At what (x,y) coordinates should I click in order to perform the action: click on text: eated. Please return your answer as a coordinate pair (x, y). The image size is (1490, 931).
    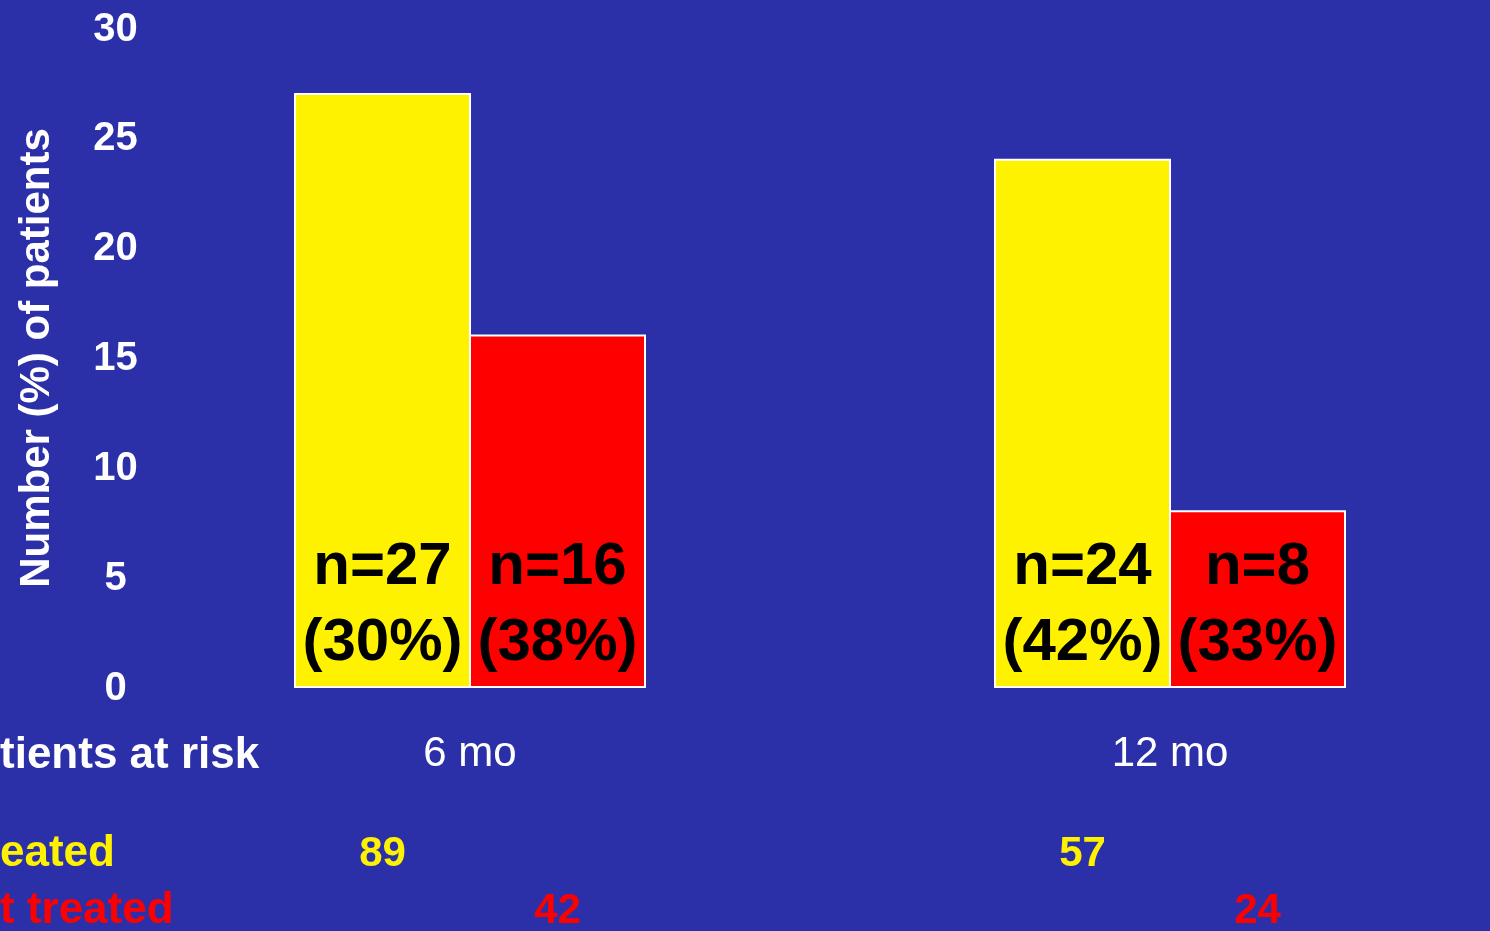
    Looking at the image, I should click on (57, 850).